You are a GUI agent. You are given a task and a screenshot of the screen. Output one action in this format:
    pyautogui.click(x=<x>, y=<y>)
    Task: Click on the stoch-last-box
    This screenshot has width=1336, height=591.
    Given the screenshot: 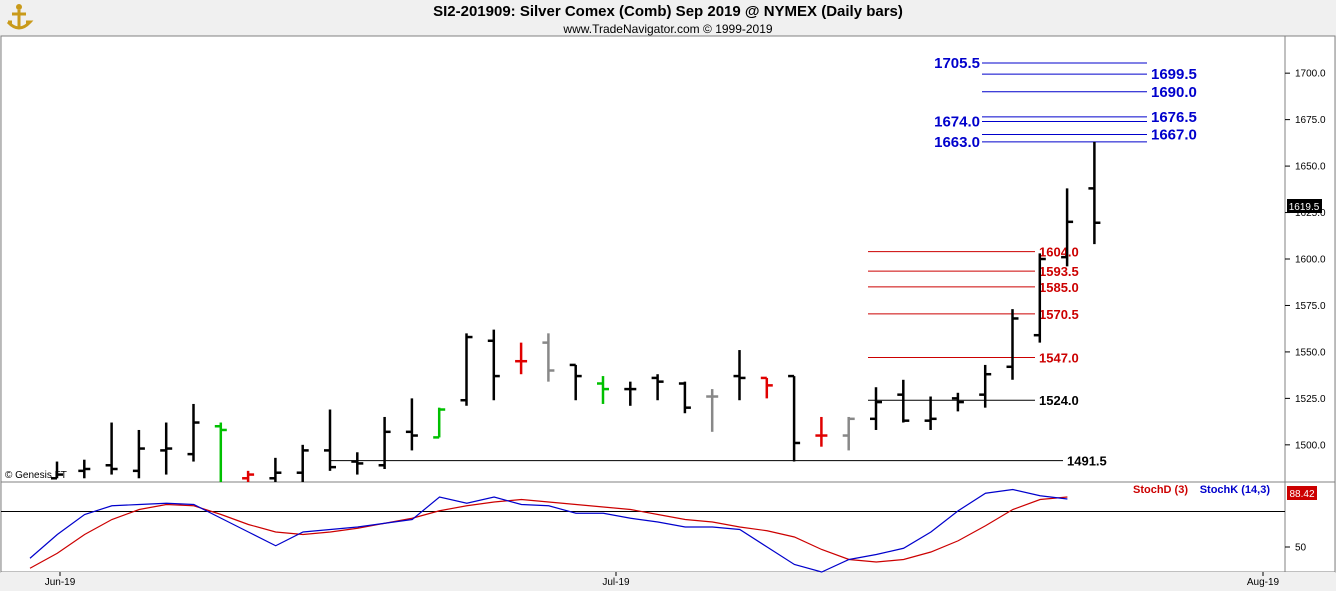 What is the action you would take?
    pyautogui.click(x=1302, y=493)
    